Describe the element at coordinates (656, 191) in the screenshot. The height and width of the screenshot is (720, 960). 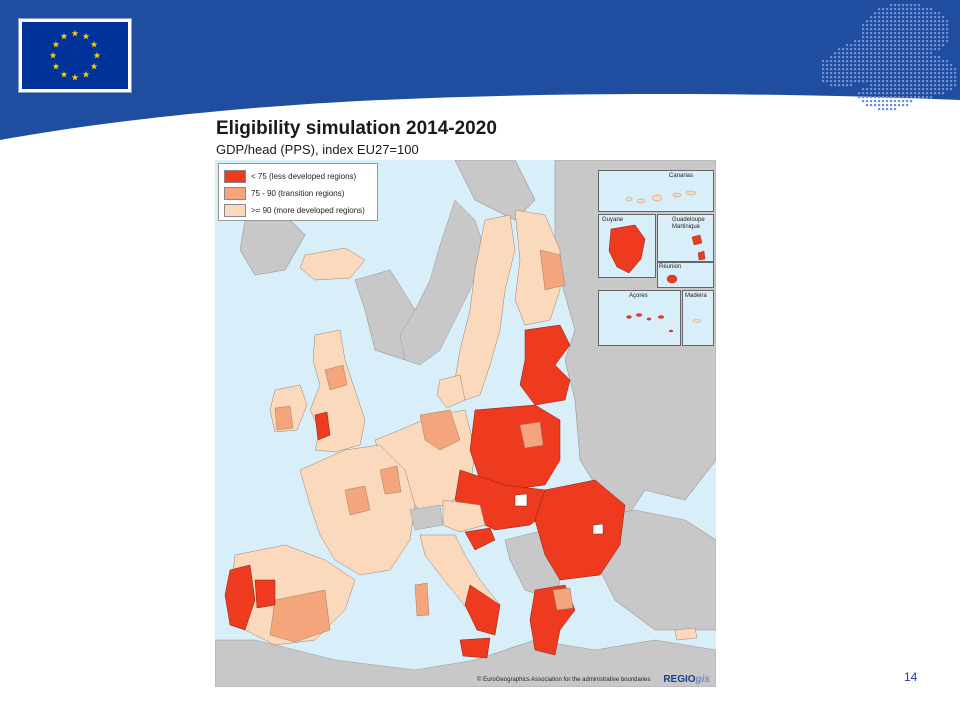
I see `inset-canarias: Canarias` at that location.